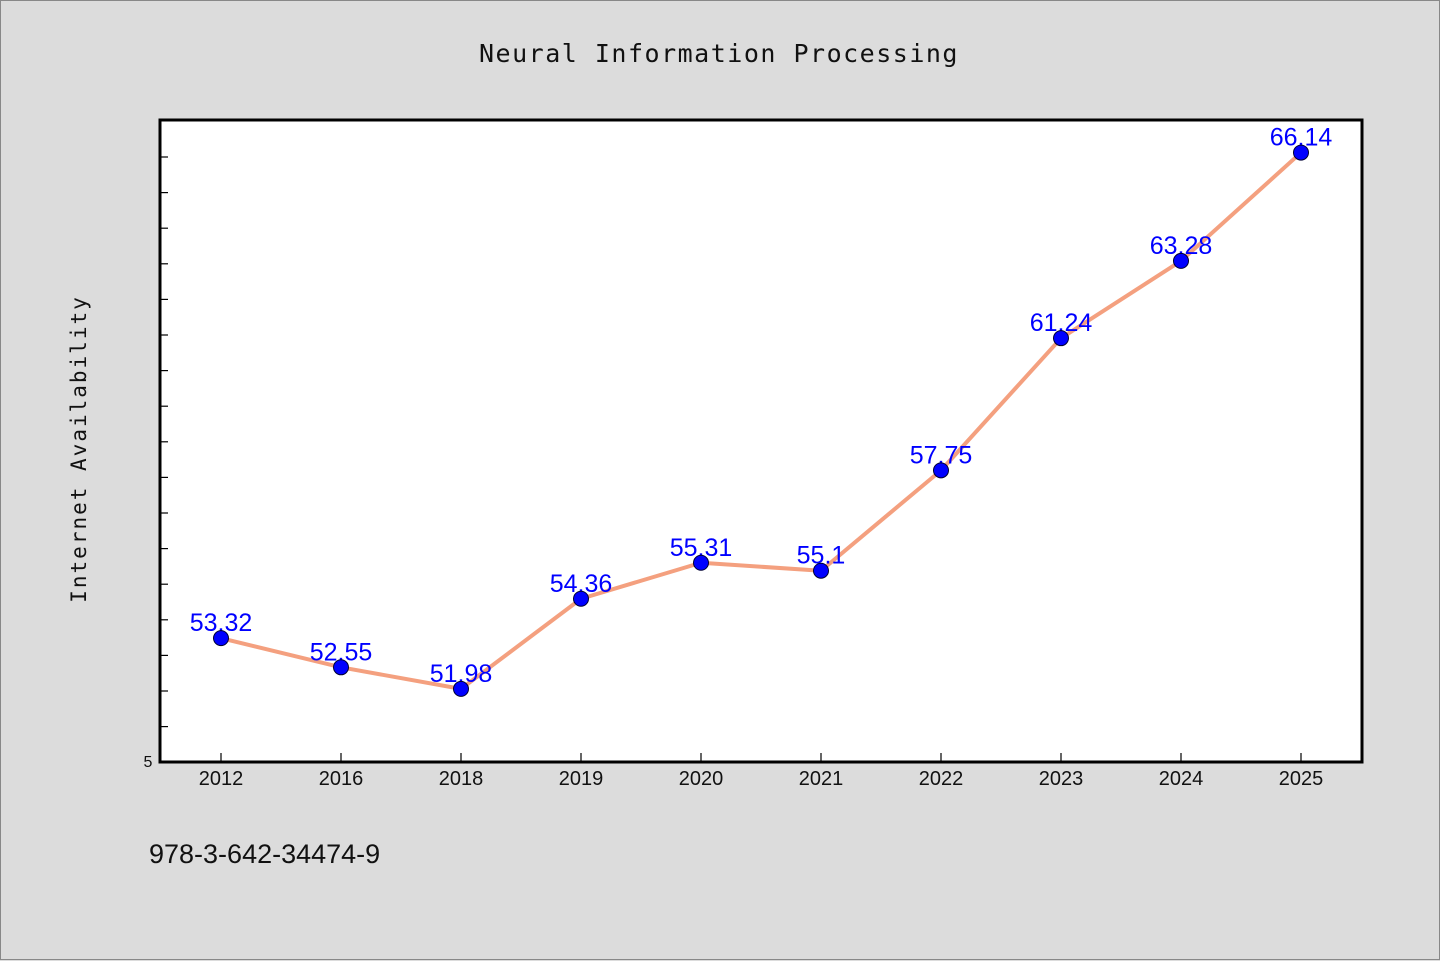 The width and height of the screenshot is (1440, 961). Describe the element at coordinates (941, 779) in the screenshot. I see `x-tick-label: 2022` at that location.